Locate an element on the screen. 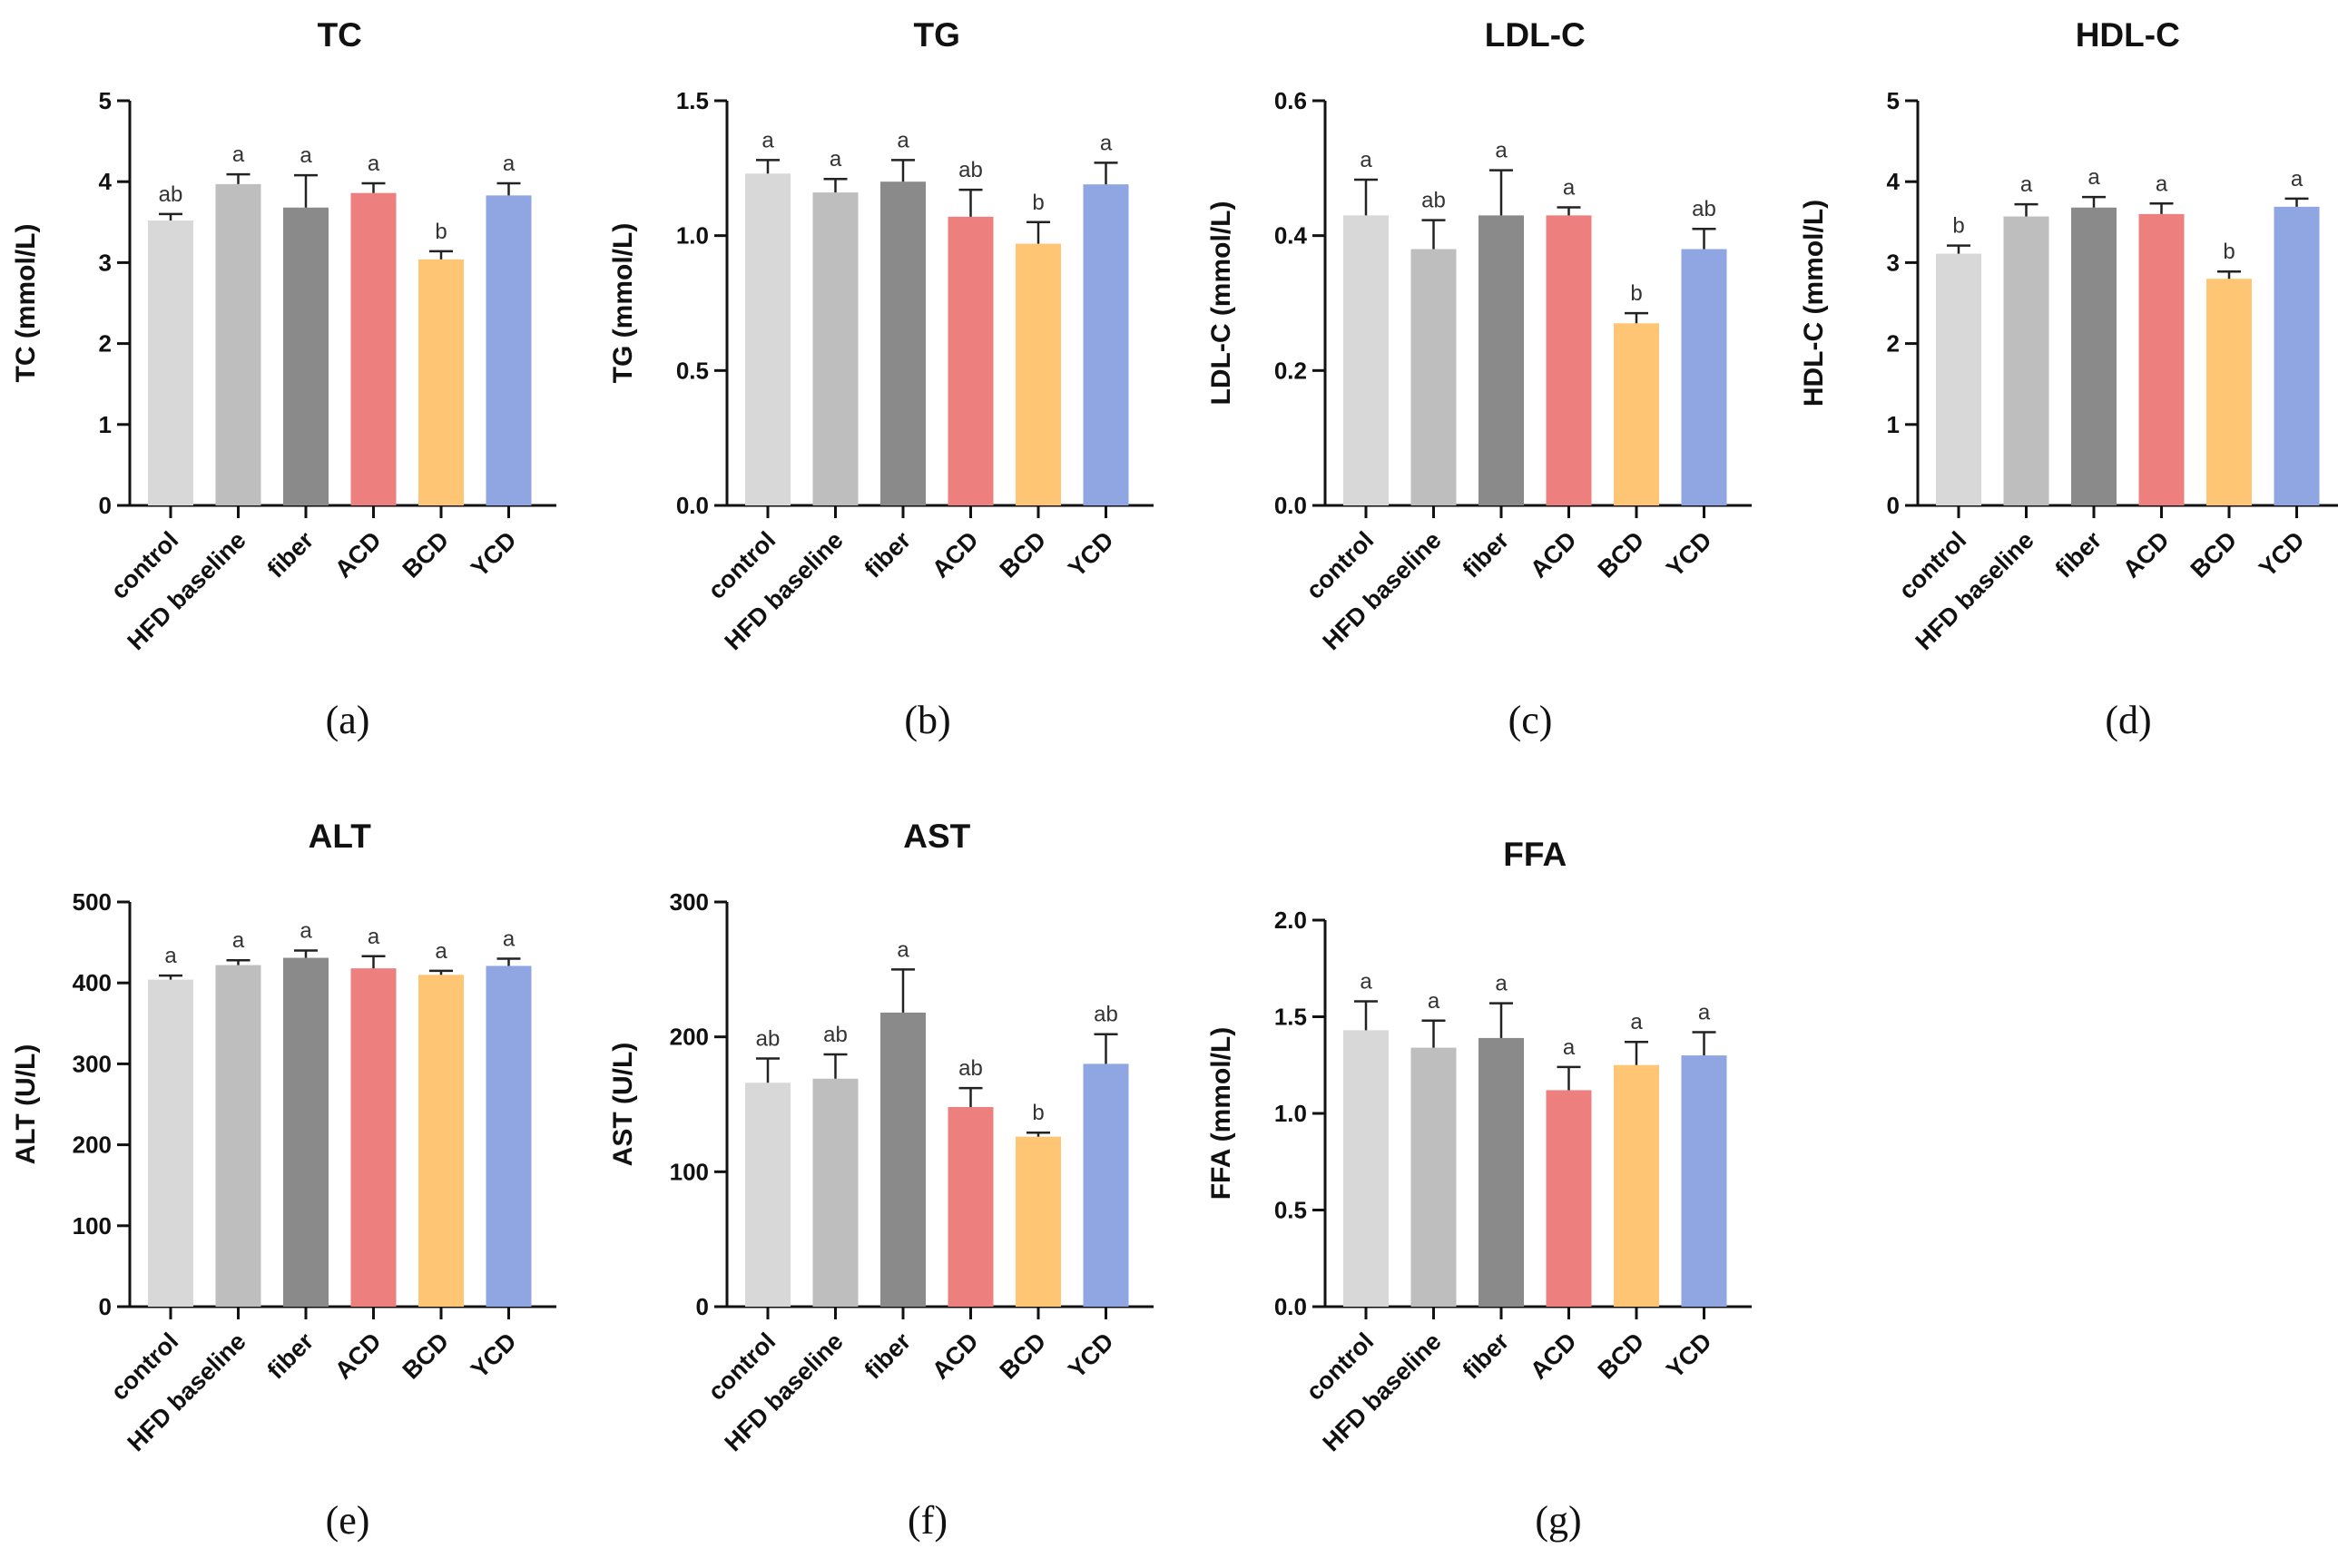 The image size is (2338, 1568). y-axis-label: TG (mmol/L) is located at coordinates (623, 303).